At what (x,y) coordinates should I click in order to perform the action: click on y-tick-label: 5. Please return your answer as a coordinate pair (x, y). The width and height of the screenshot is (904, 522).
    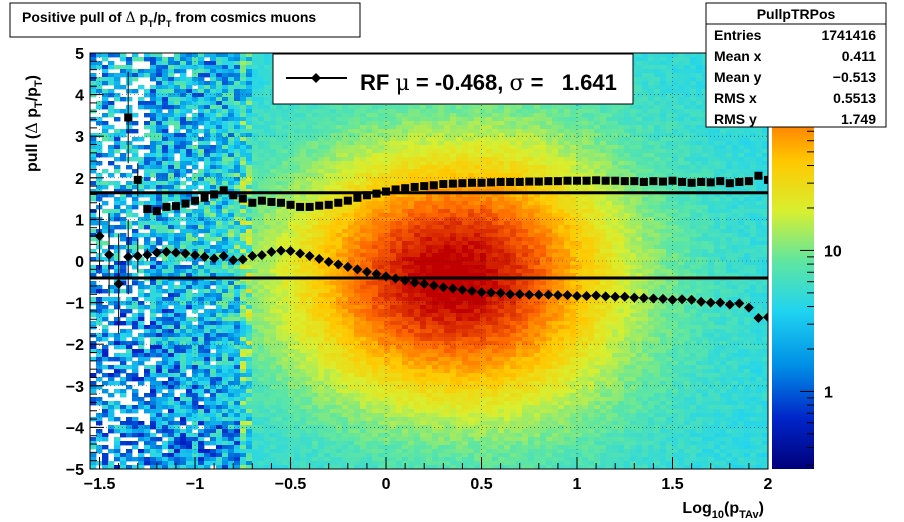
    Looking at the image, I should click on (79, 54).